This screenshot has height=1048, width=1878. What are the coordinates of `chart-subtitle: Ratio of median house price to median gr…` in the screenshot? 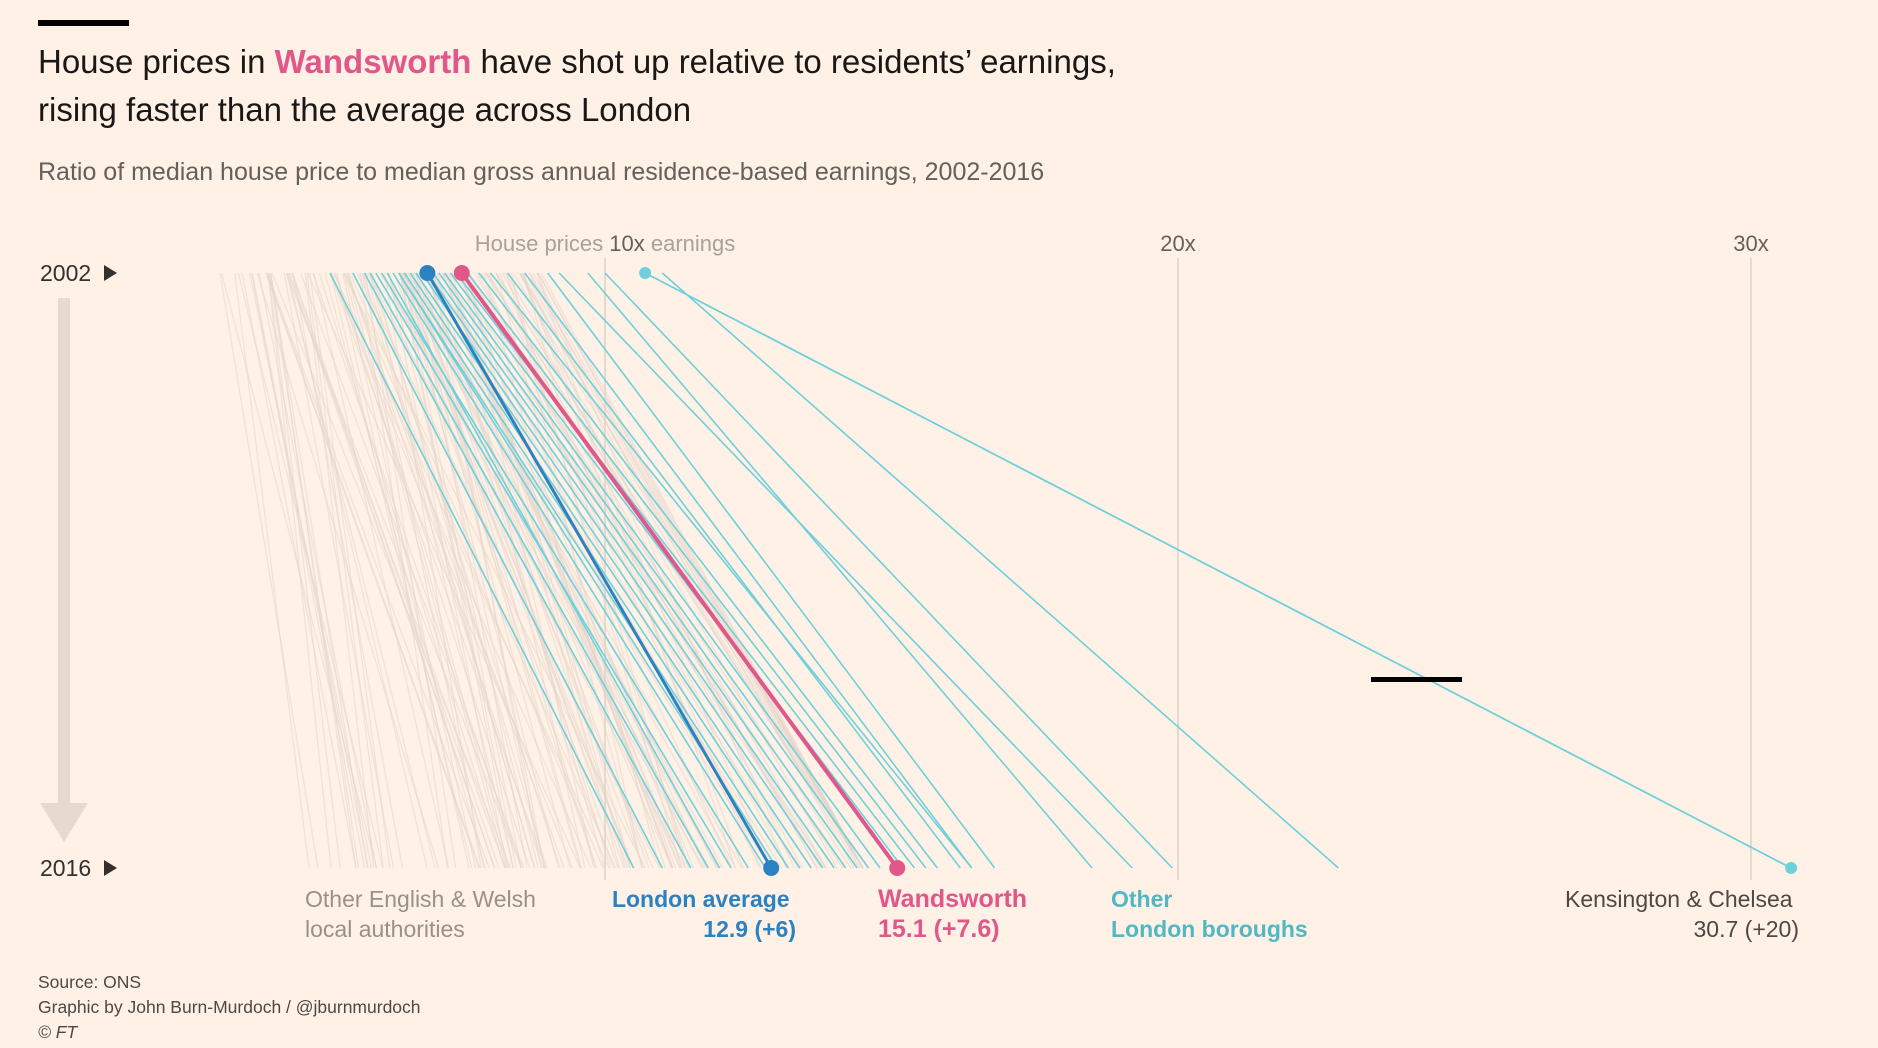 It's located at (541, 172).